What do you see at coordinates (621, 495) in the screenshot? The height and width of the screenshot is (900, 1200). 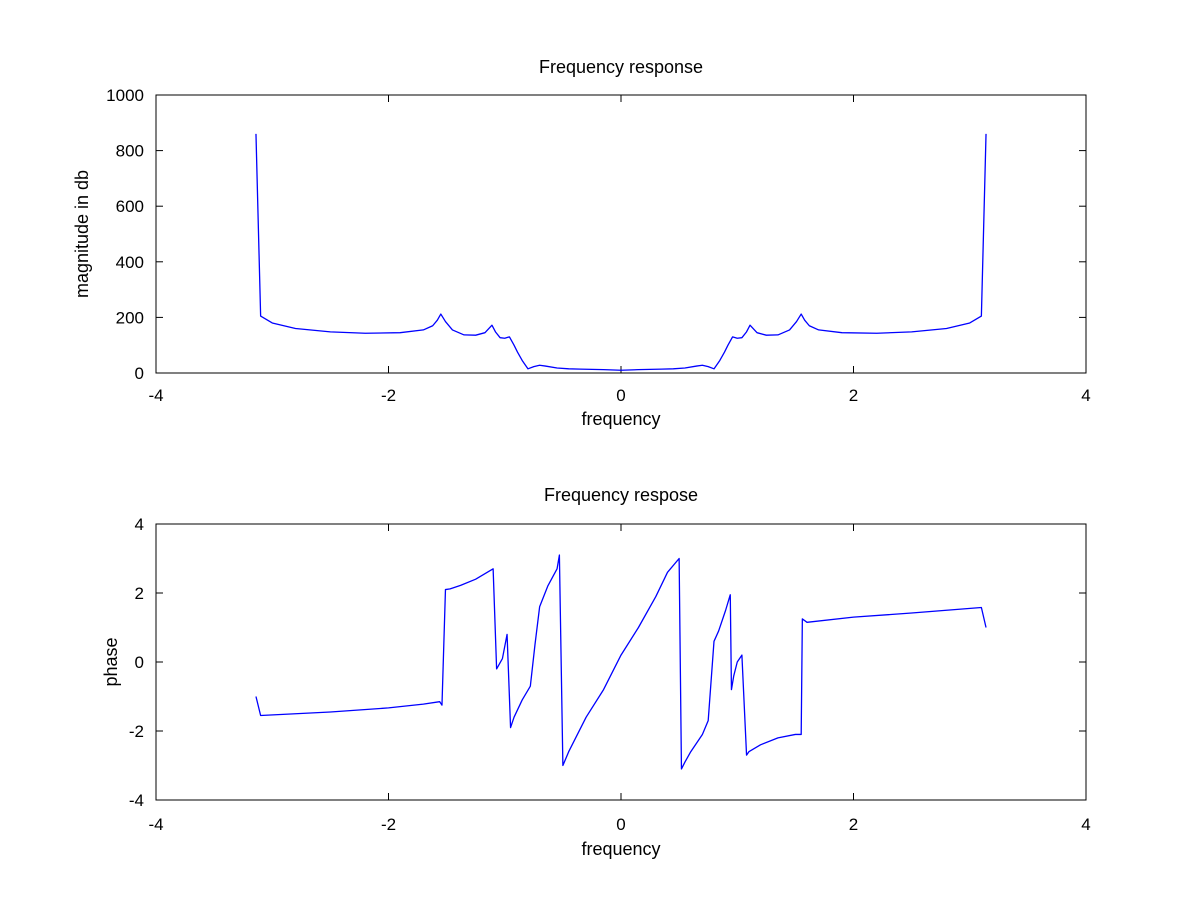 I see `phase-plot-title: Frequency respose` at bounding box center [621, 495].